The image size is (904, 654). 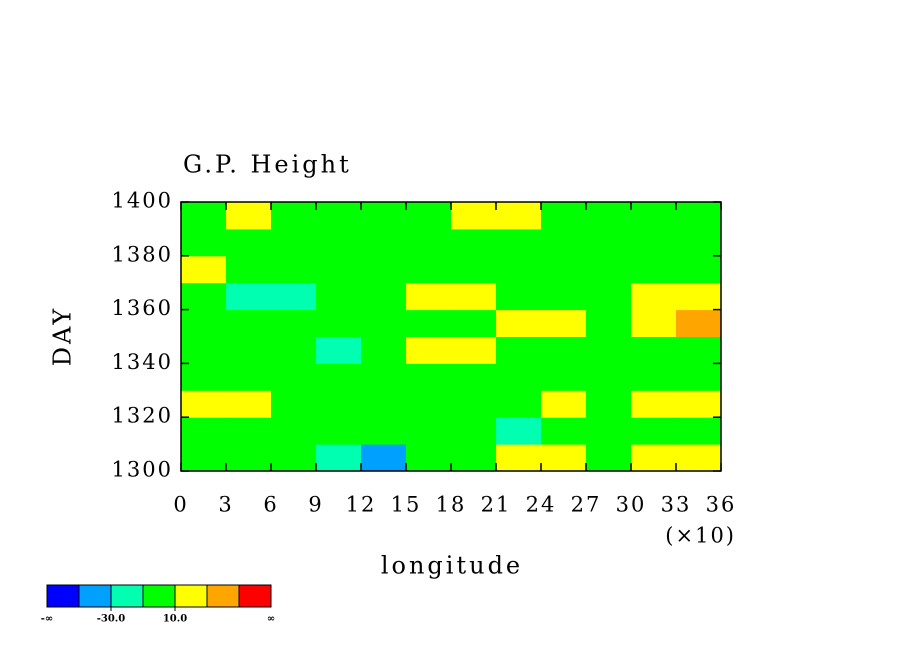 I want to click on colorbar-label: -∞, so click(x=47, y=619).